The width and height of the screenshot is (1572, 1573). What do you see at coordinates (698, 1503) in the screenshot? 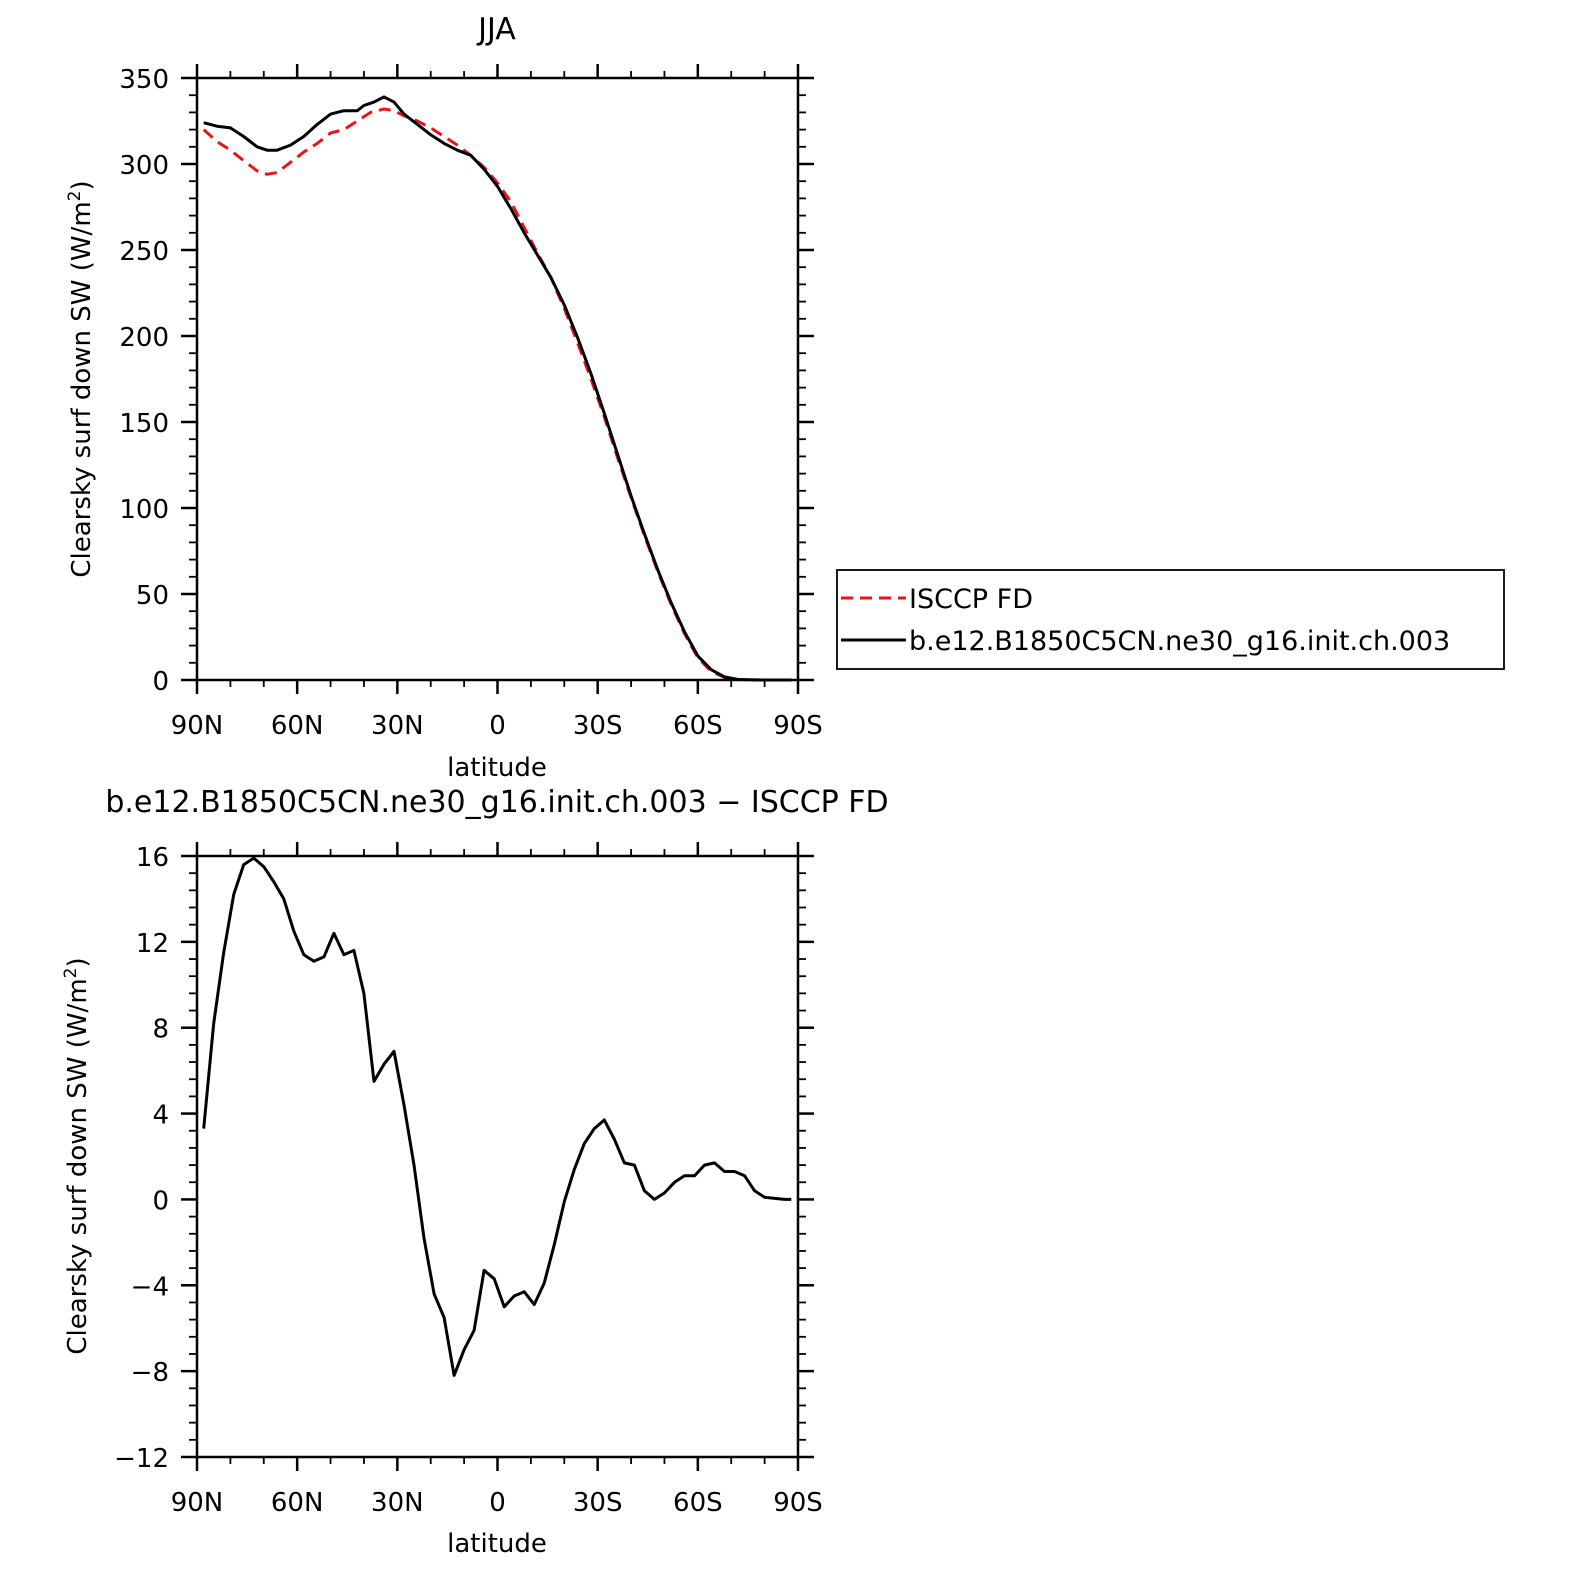
I see `bottom-x-tick-label: 60S` at bounding box center [698, 1503].